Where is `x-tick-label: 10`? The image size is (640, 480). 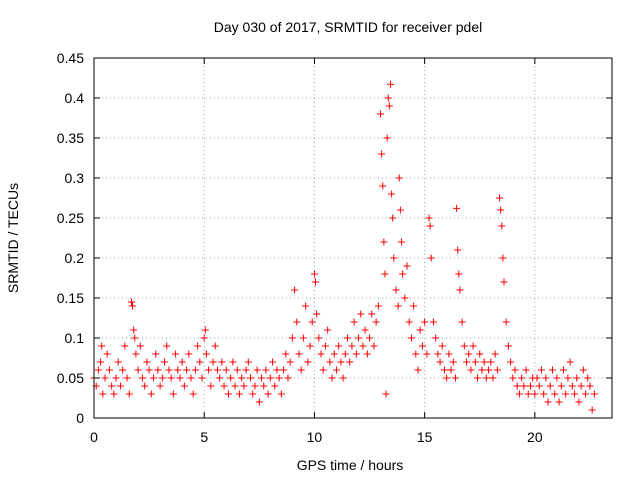
x-tick-label: 10 is located at coordinates (315, 437).